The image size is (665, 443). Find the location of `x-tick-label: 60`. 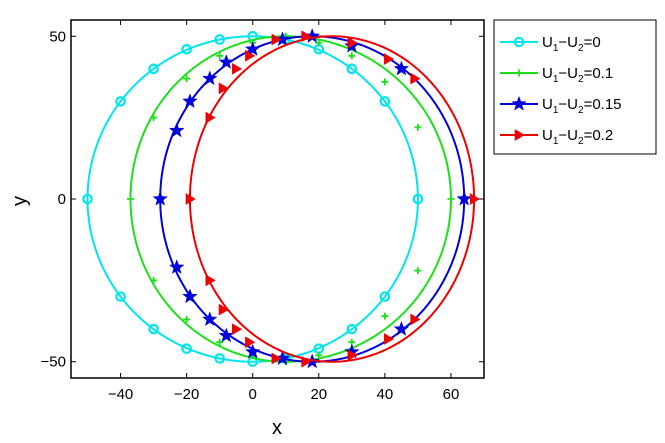

x-tick-label: 60 is located at coordinates (451, 394).